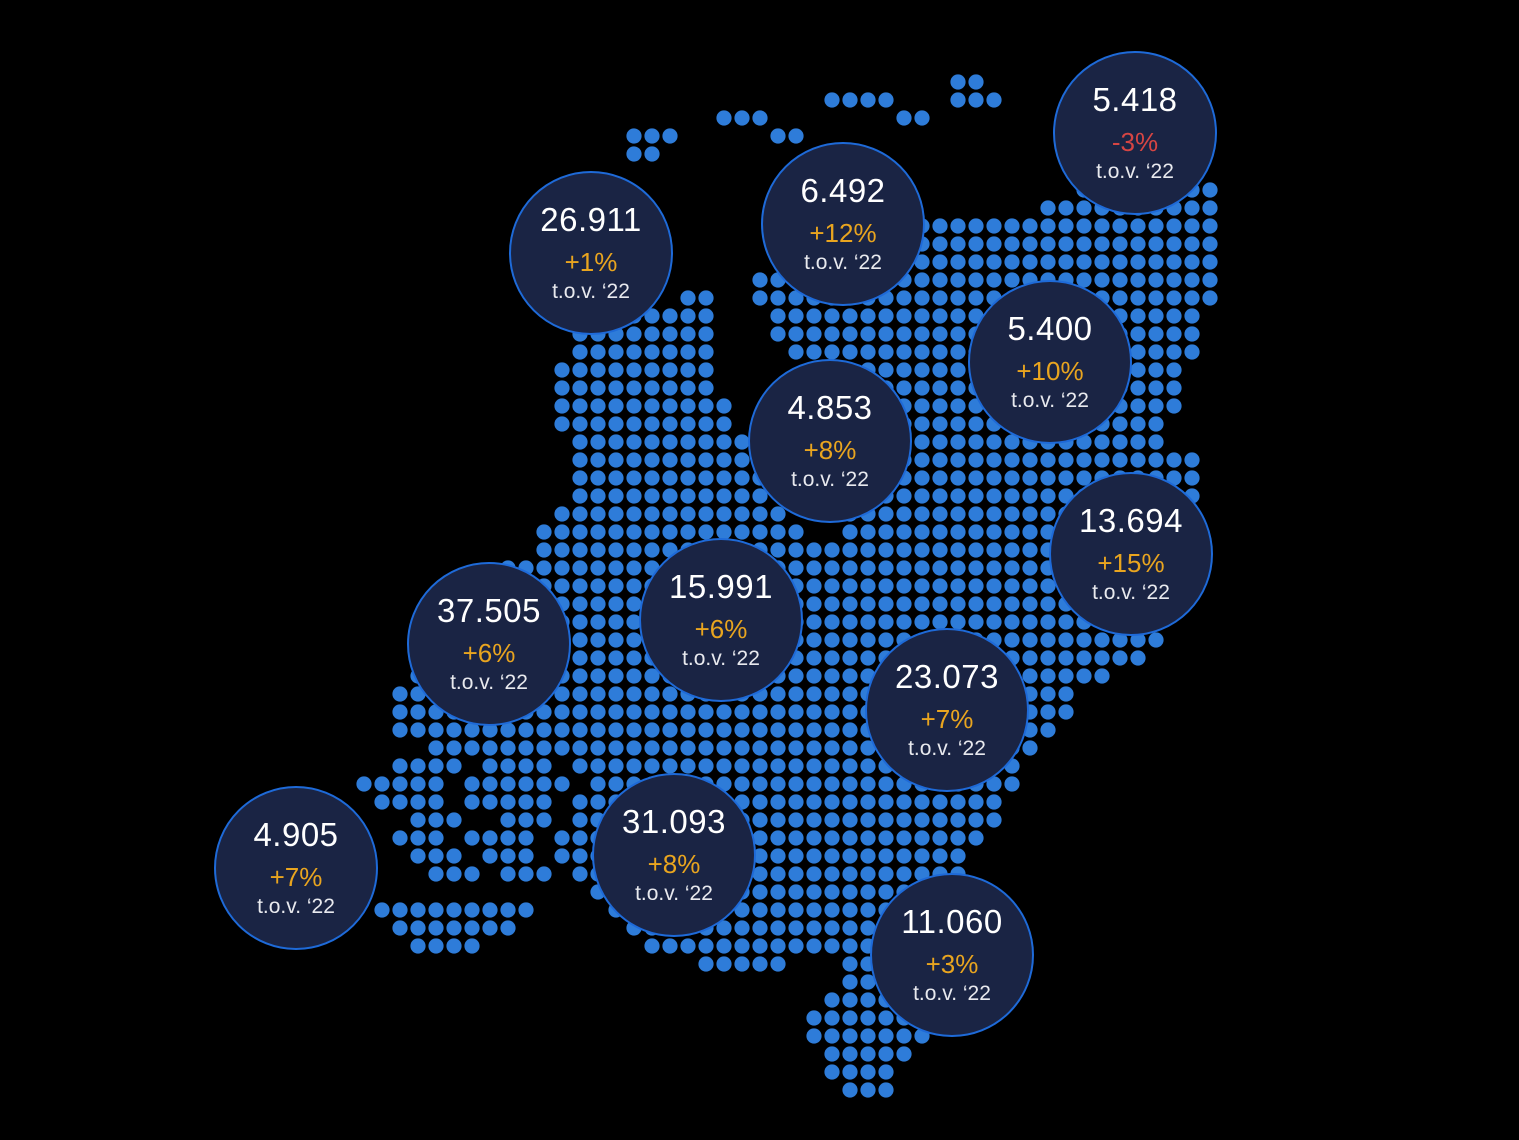 The image size is (1519, 1140). Describe the element at coordinates (296, 834) in the screenshot. I see `badge-value: 4.905` at that location.